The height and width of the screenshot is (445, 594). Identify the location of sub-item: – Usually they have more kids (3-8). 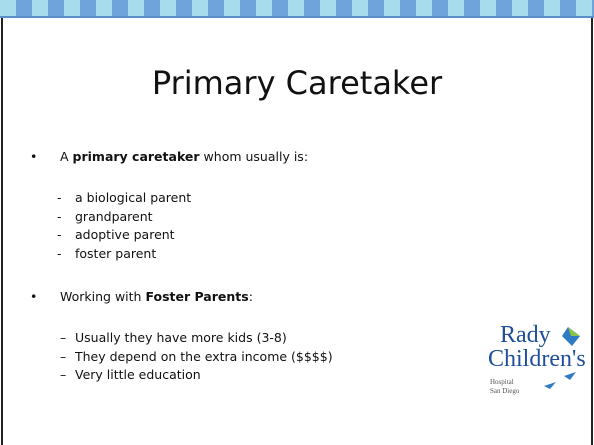
(173, 337).